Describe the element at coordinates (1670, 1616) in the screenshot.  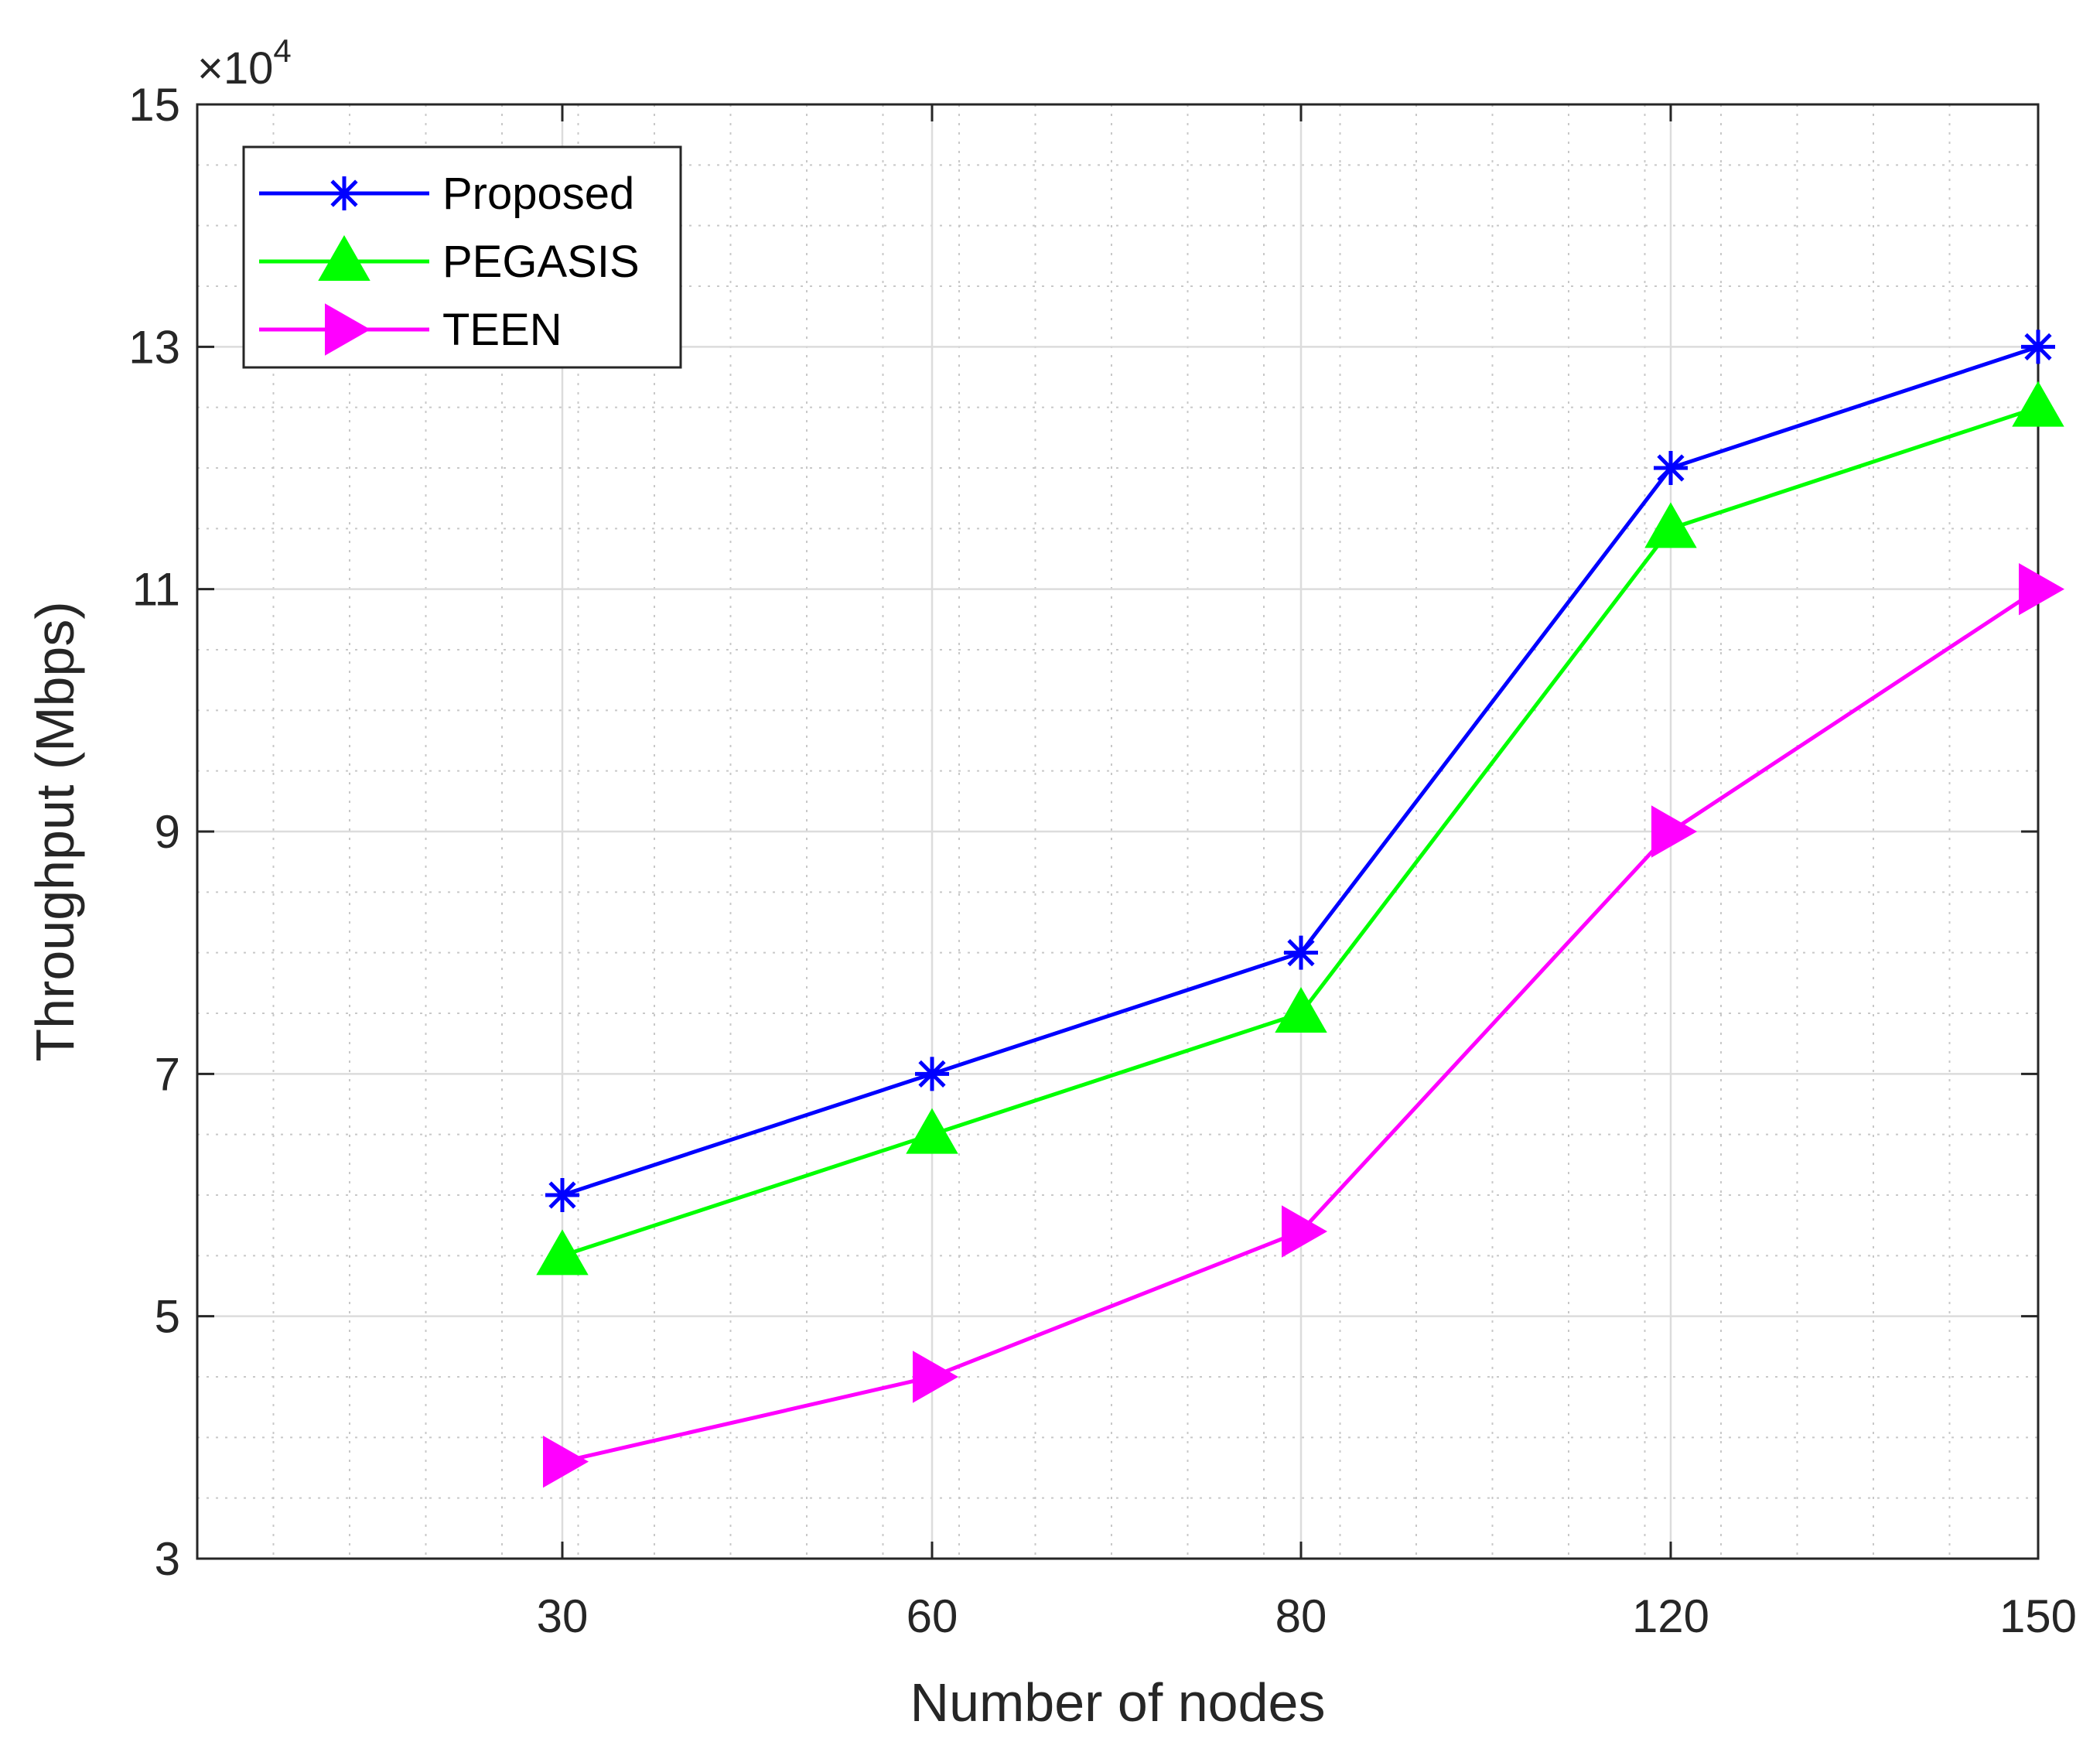
I see `x-tick-label: 120` at that location.